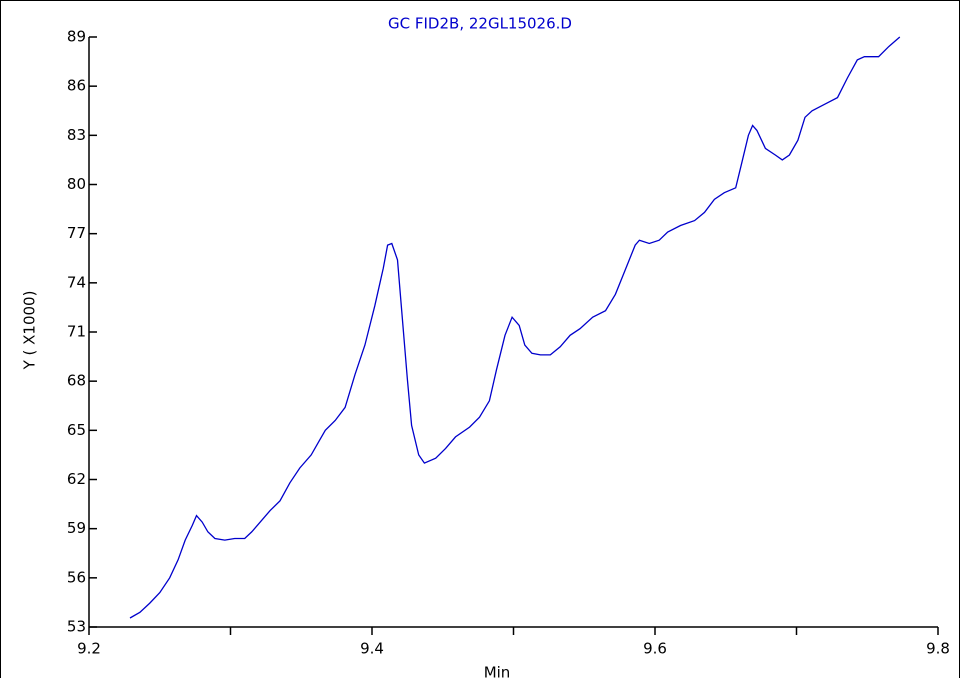 This screenshot has width=961, height=678. What do you see at coordinates (89, 649) in the screenshot?
I see `x-tick-label: 9.2` at bounding box center [89, 649].